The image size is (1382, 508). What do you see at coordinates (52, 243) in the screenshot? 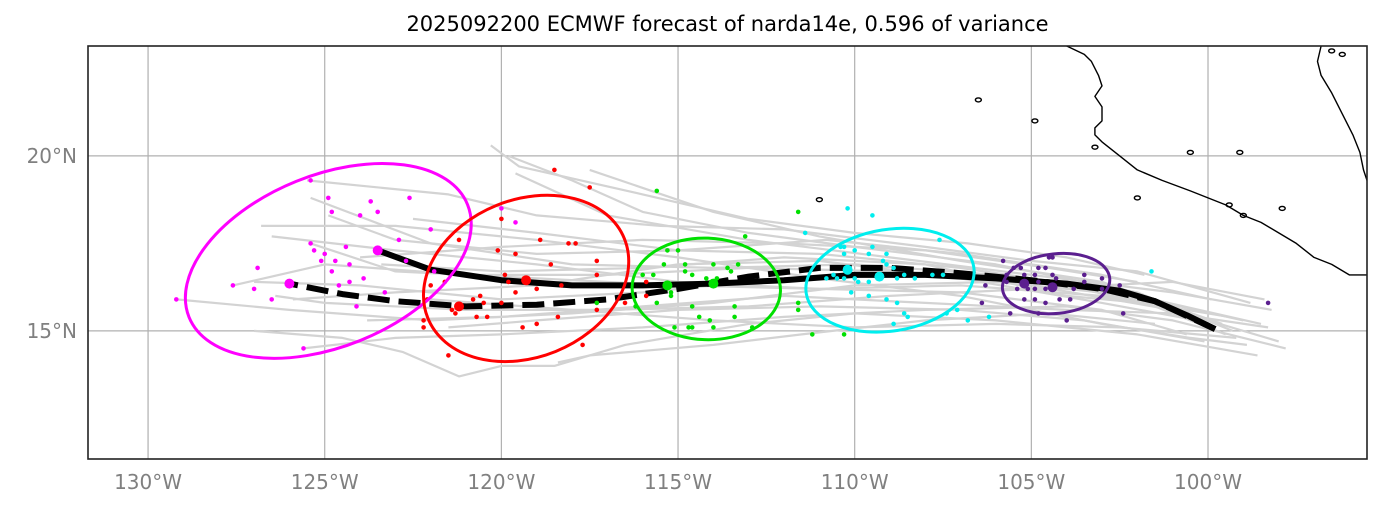
I see `y-axis-ticks: 20°N 15°N` at bounding box center [52, 243].